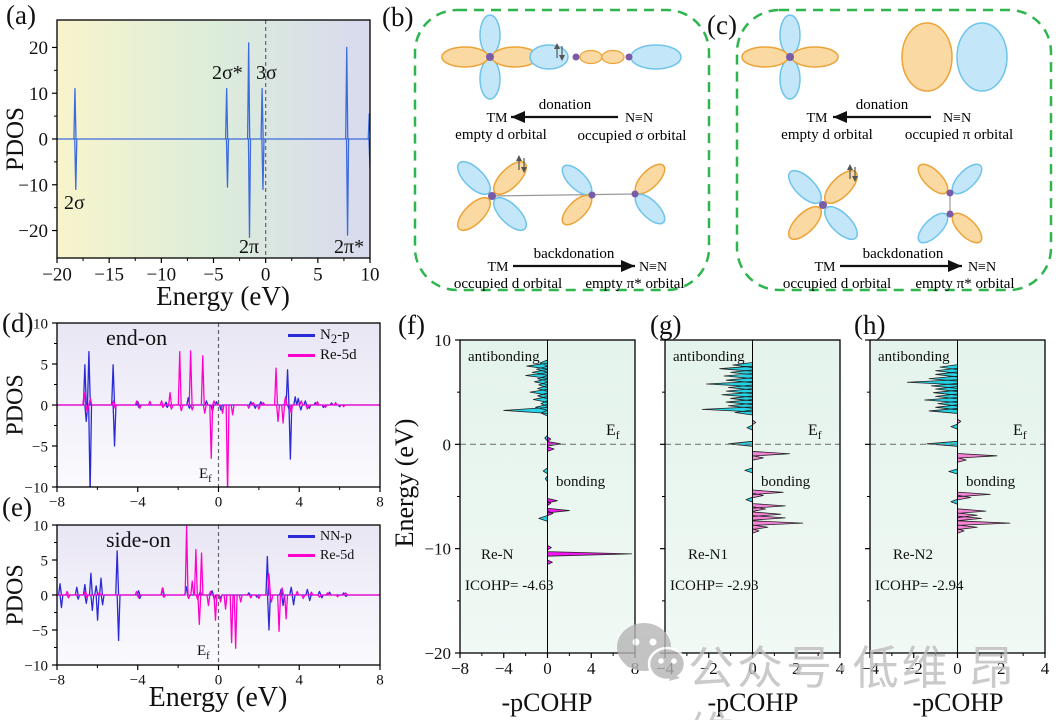  Describe the element at coordinates (266, 73) in the screenshot. I see `peak-label-3sigma: 3σ` at that location.